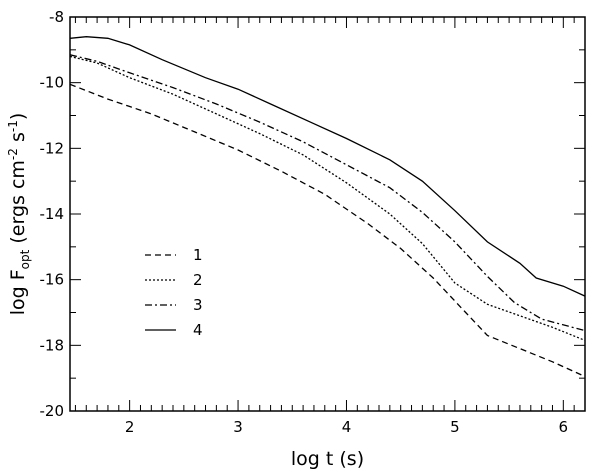 This screenshot has width=600, height=472. Describe the element at coordinates (198, 280) in the screenshot. I see `legend-label-2: 2` at that location.